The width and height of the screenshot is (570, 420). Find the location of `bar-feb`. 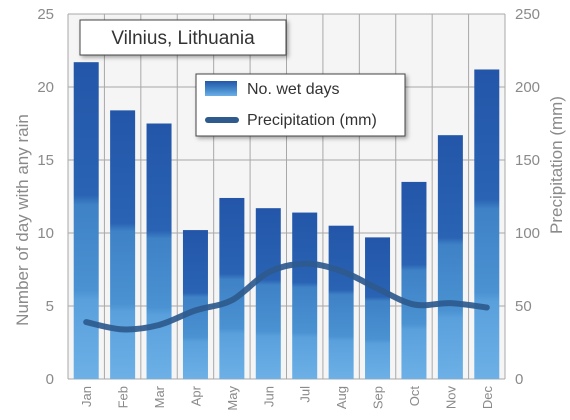

bar-feb is located at coordinates (123, 245).